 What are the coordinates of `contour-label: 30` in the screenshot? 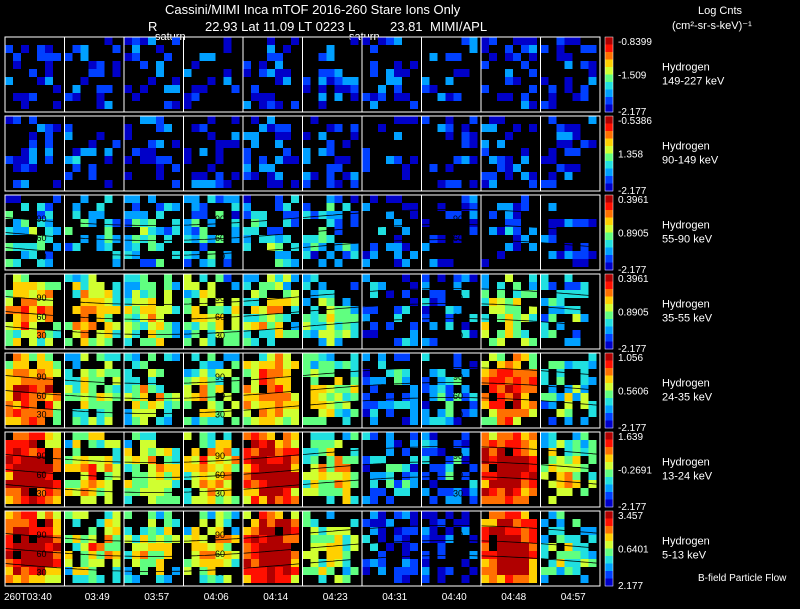 It's located at (42, 573).